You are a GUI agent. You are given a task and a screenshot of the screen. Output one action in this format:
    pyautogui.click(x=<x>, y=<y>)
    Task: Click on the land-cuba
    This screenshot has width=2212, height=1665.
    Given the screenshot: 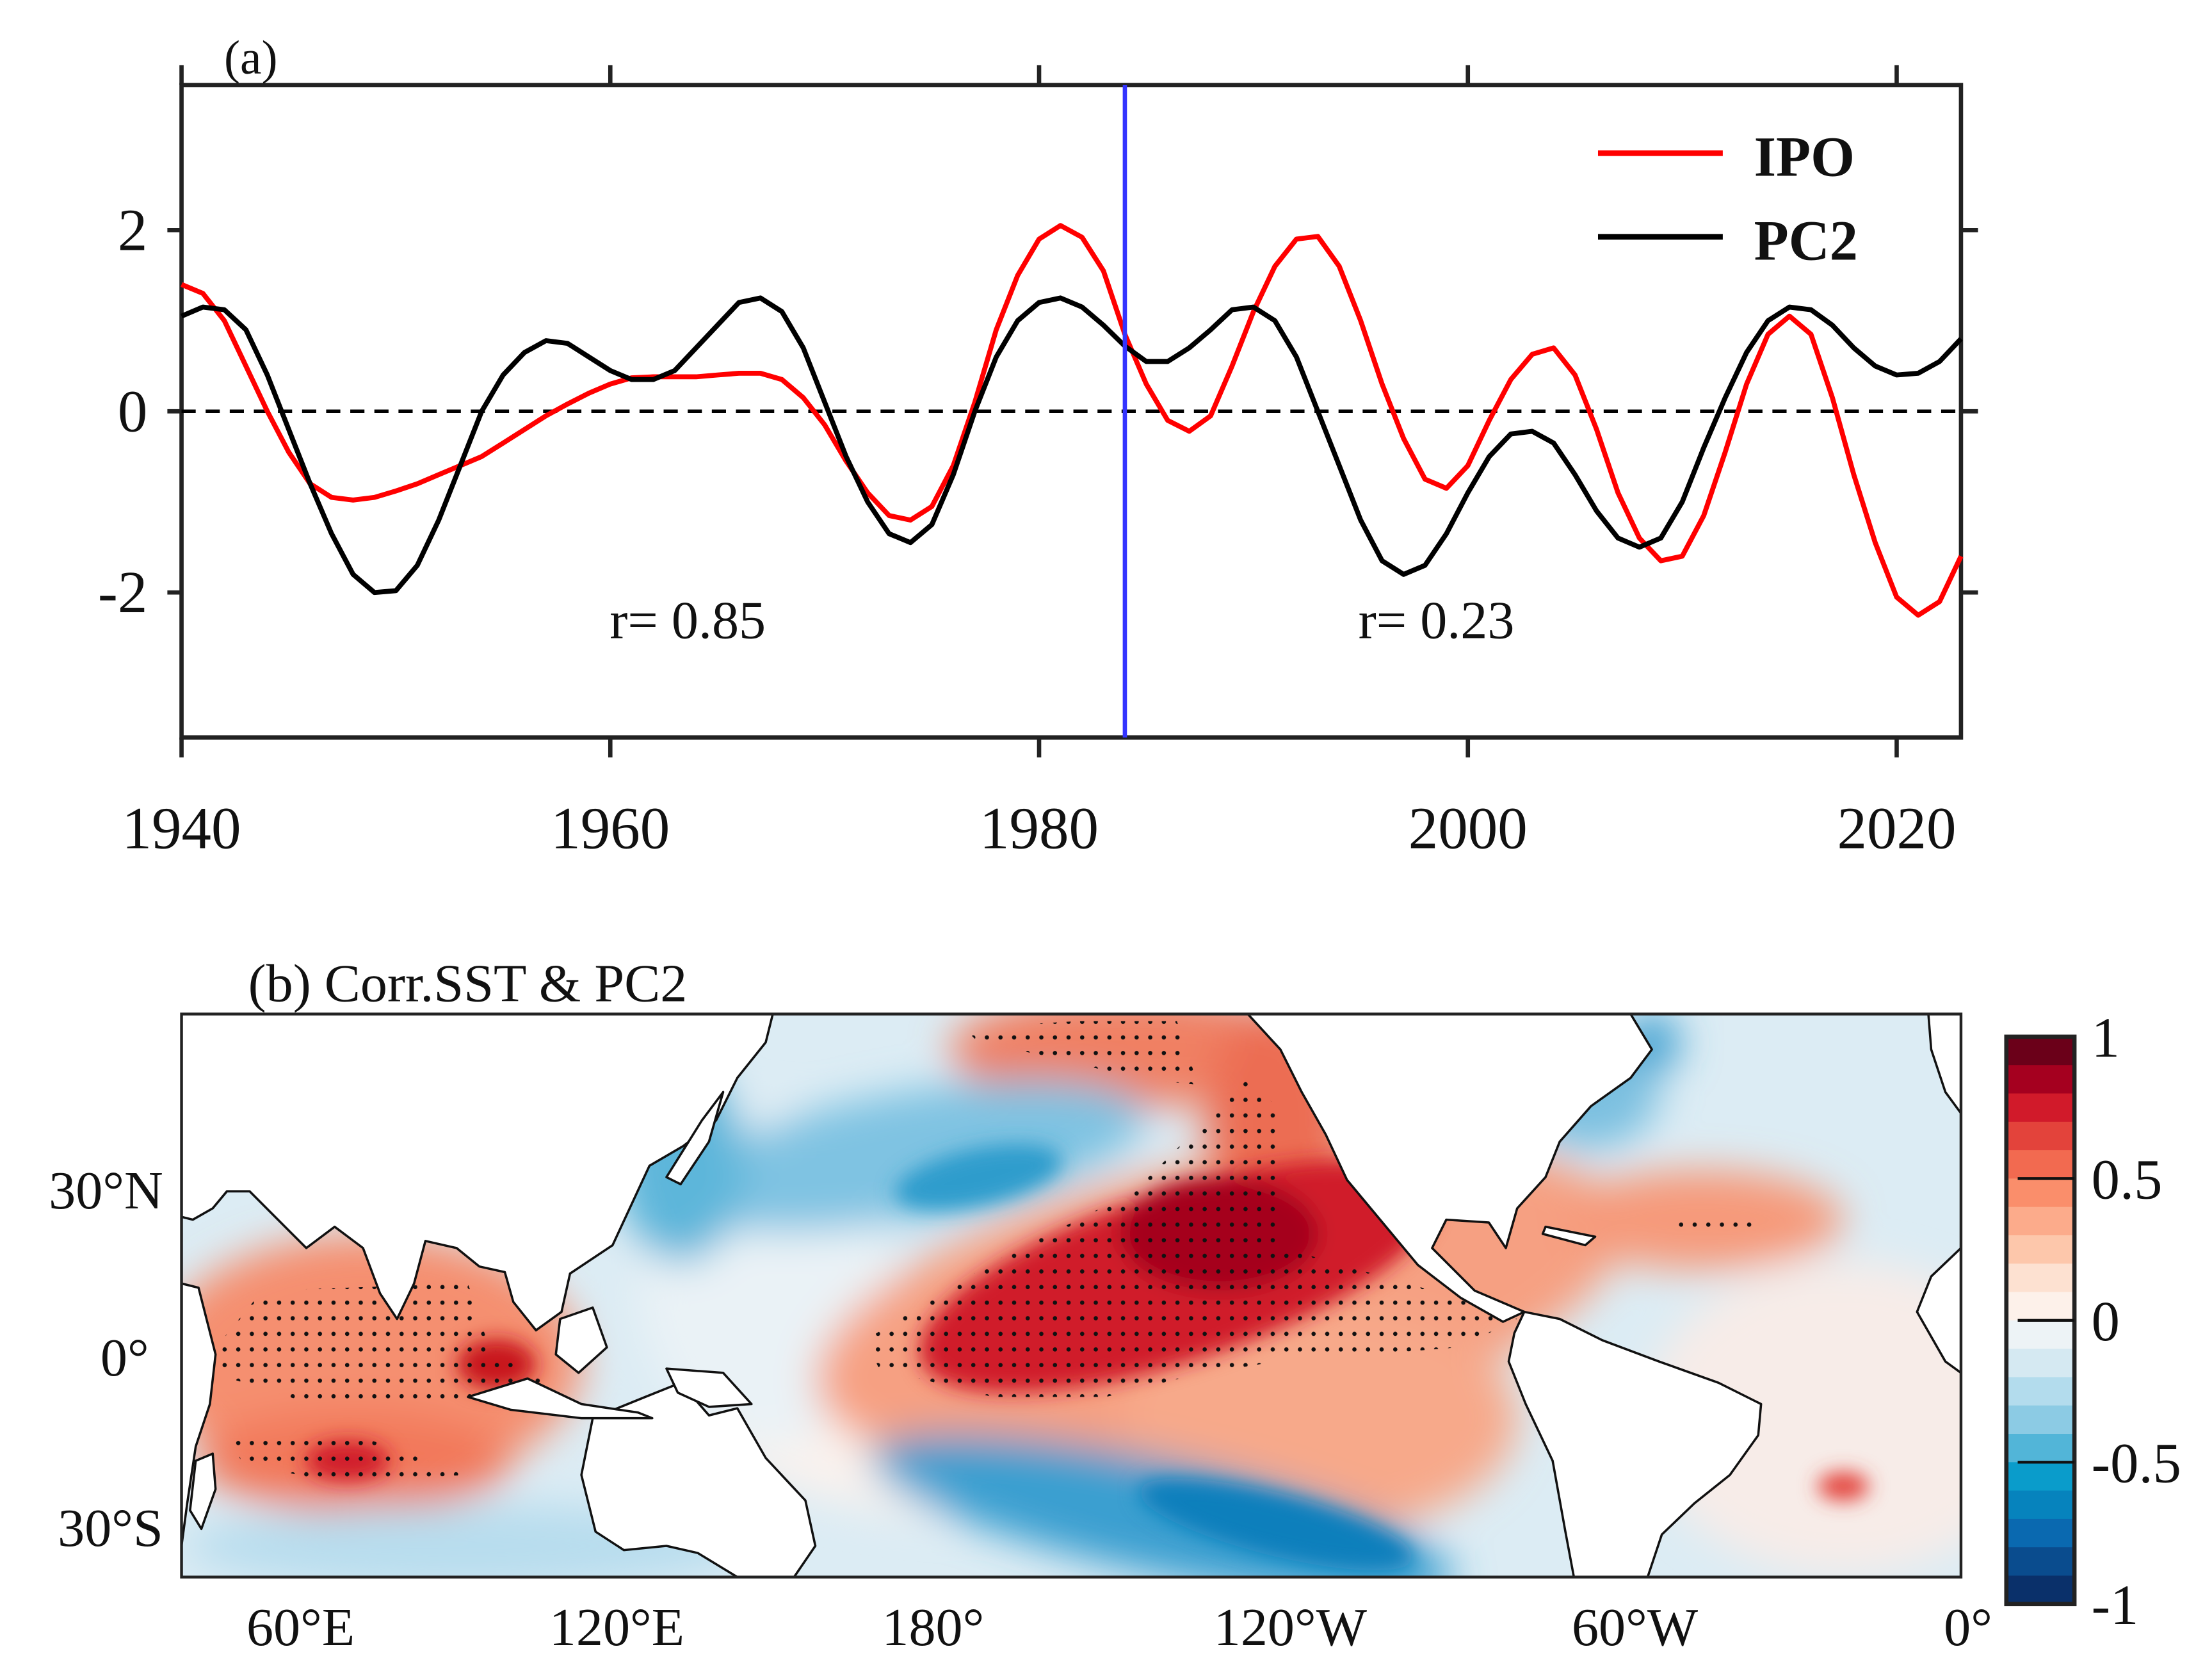 What is the action you would take?
    pyautogui.click(x=1569, y=1236)
    